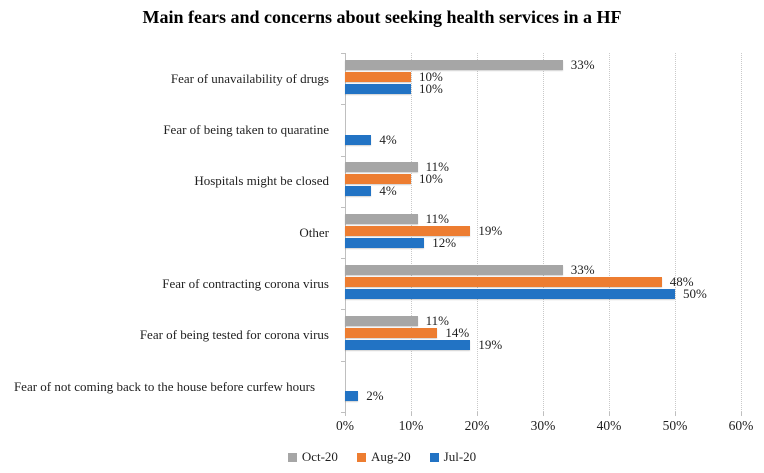  Describe the element at coordinates (460, 456) in the screenshot. I see `legend-label: Jul-20` at that location.